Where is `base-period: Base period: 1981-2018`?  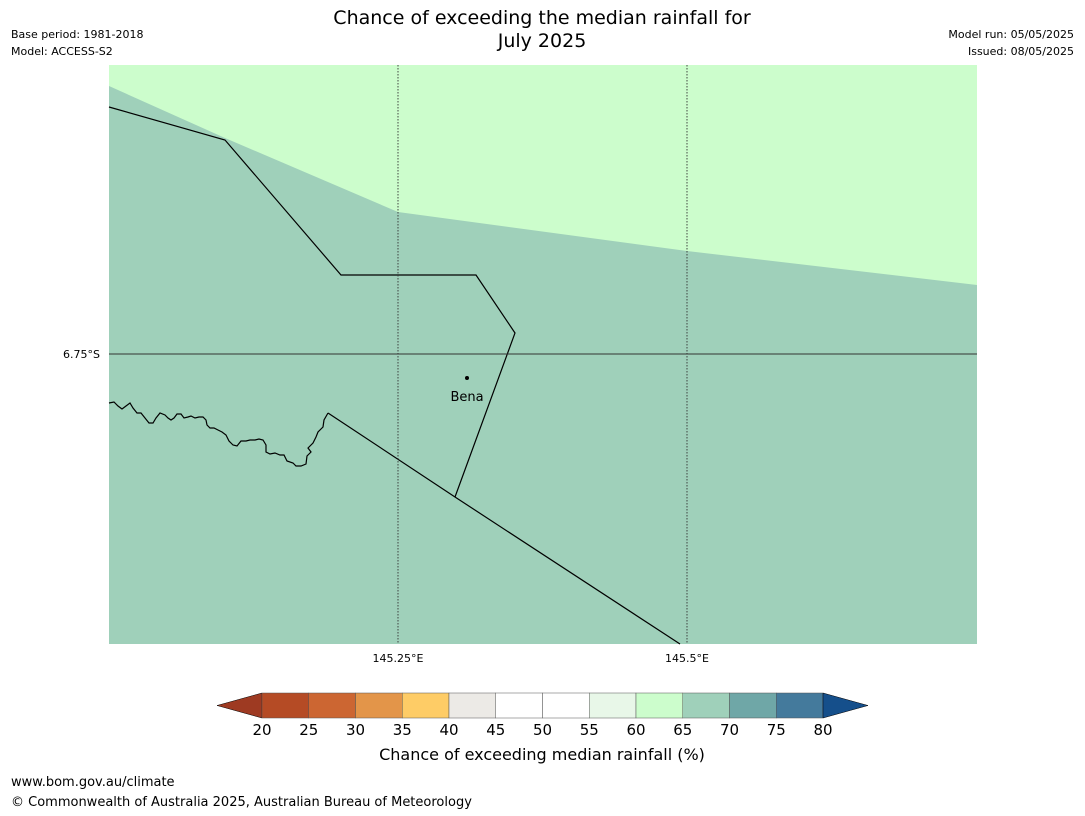 base-period: Base period: 1981-2018 is located at coordinates (77, 34).